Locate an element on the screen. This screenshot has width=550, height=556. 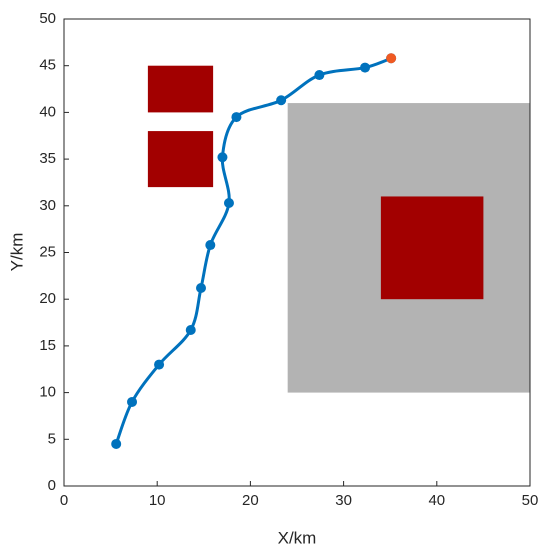
y-tick-label: 20 is located at coordinates (47, 298).